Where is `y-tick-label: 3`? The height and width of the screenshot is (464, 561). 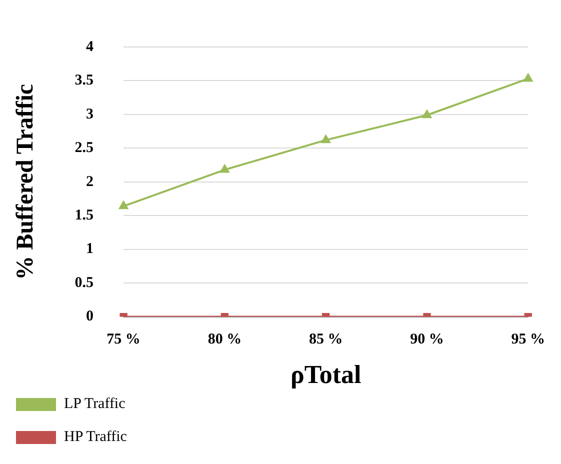 y-tick-label: 3 is located at coordinates (90, 114).